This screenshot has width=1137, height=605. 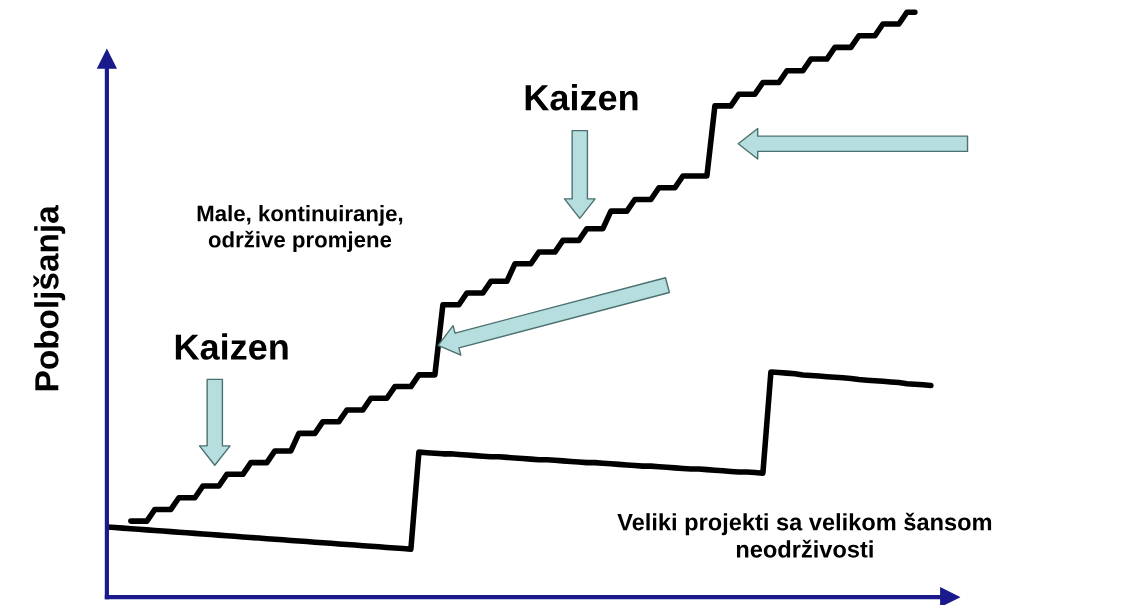 I want to click on annotation: Veliki projekti sa velikom šansom neodrživosti, so click(x=804, y=535).